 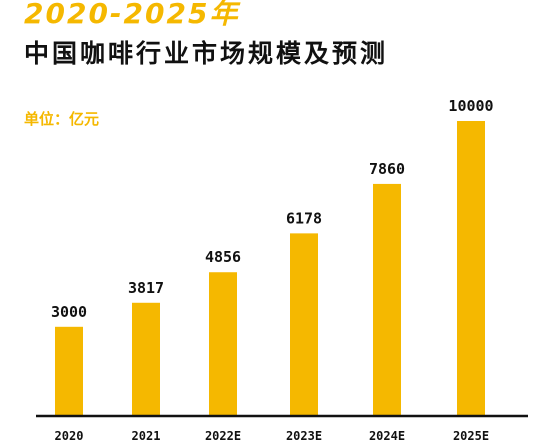 I want to click on value-label-2021: 3817, so click(x=146, y=288).